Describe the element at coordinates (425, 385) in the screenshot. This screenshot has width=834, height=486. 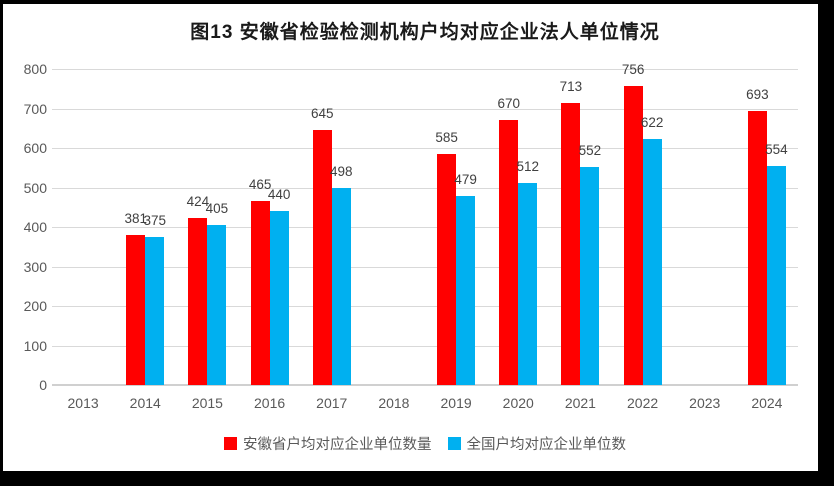
I see `x-axis-line` at that location.